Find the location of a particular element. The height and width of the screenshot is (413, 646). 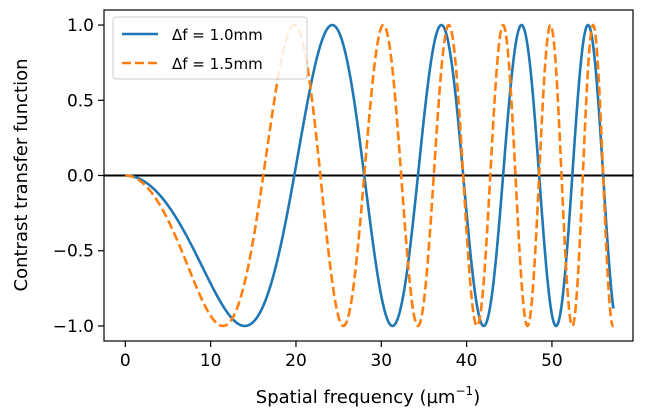

legend: Δf = 1.0mm Δf = 1.5mm is located at coordinates (210, 48).